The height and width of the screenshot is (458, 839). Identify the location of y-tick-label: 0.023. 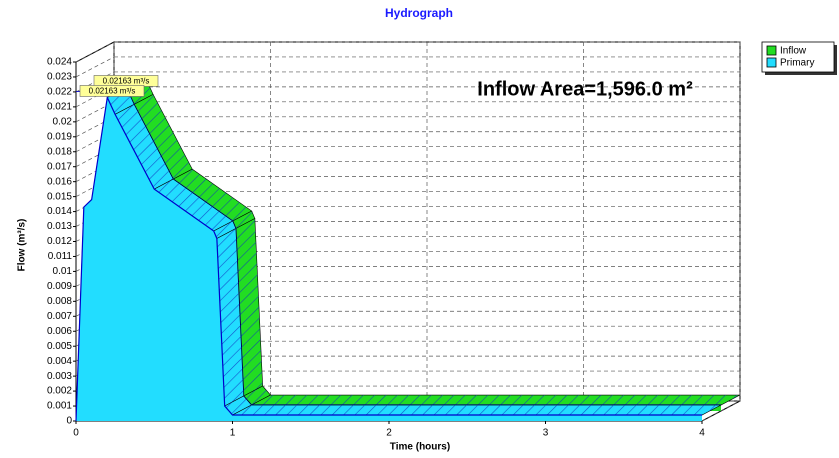
(59, 77).